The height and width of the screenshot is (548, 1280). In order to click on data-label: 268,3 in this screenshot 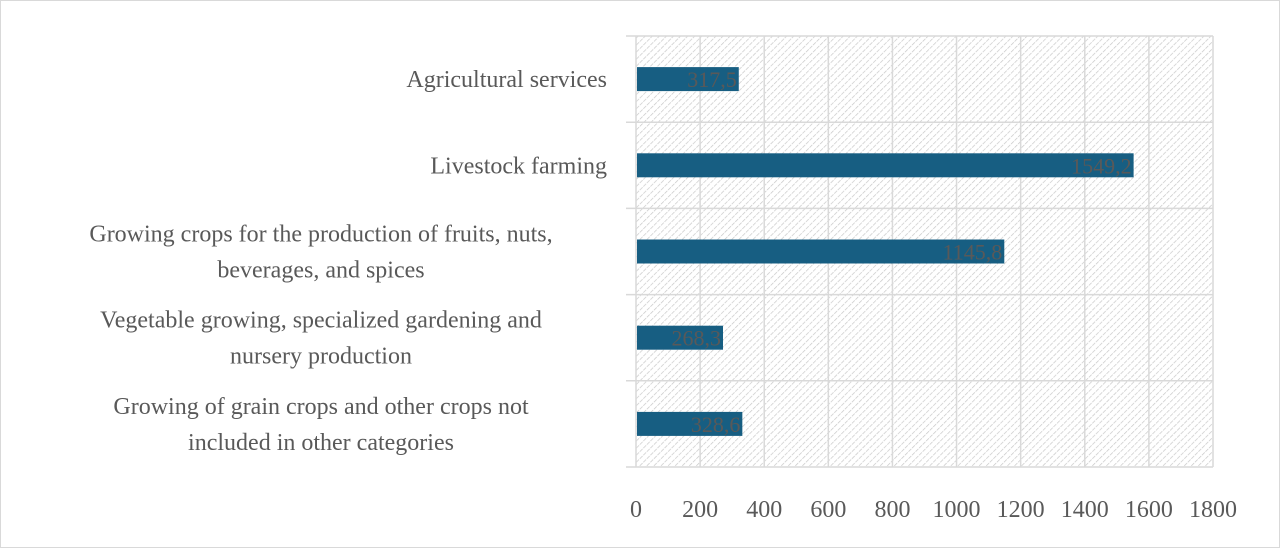, I will do `click(697, 338)`.